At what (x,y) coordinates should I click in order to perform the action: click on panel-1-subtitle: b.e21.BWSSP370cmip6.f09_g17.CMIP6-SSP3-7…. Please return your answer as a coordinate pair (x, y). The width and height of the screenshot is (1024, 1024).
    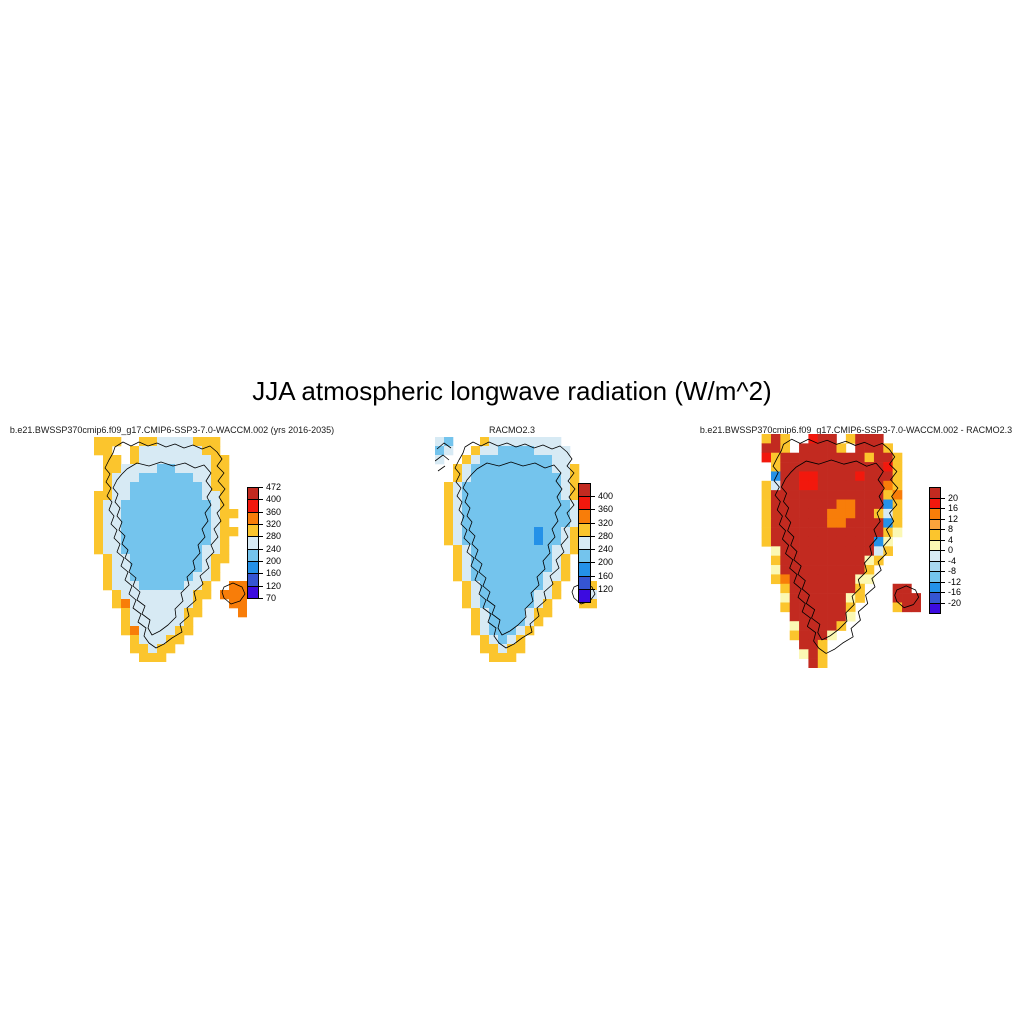
    Looking at the image, I should click on (172, 430).